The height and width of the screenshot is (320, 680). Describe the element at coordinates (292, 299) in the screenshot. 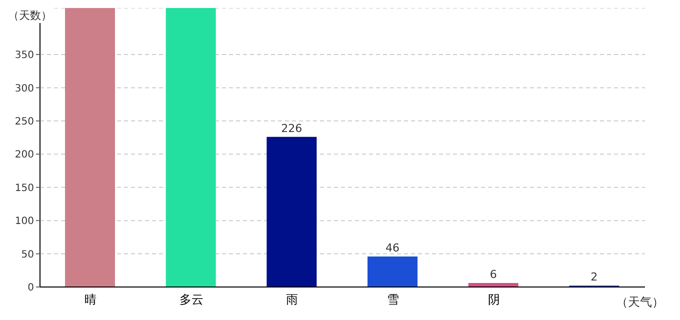

I see `x-tick-label: 雨` at that location.